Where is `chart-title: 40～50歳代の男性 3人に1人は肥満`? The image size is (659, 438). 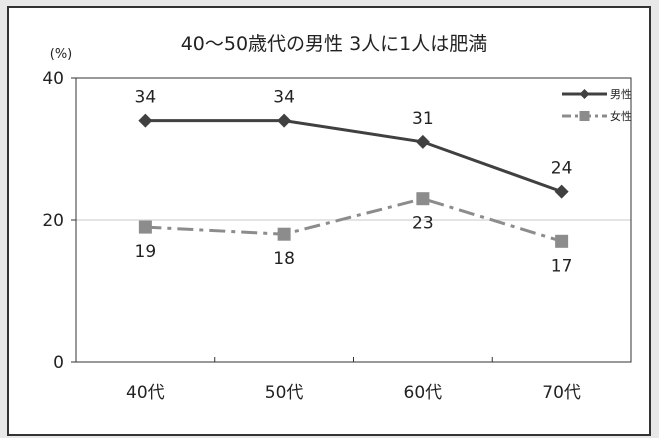 chart-title: 40～50歳代の男性 3人に1人は肥満 is located at coordinates (334, 44).